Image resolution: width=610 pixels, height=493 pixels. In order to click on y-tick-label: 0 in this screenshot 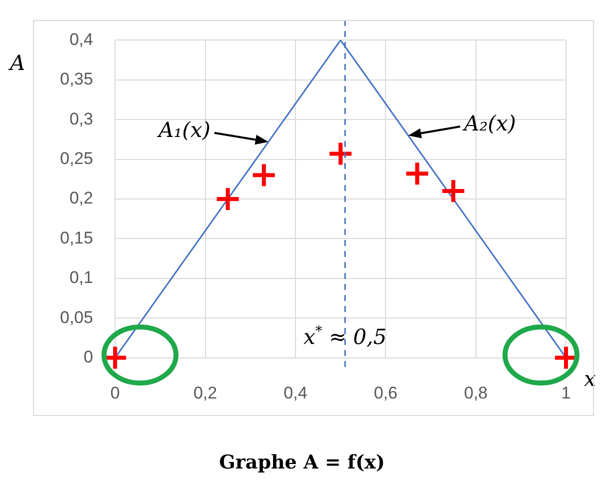, I will do `click(89, 356)`.